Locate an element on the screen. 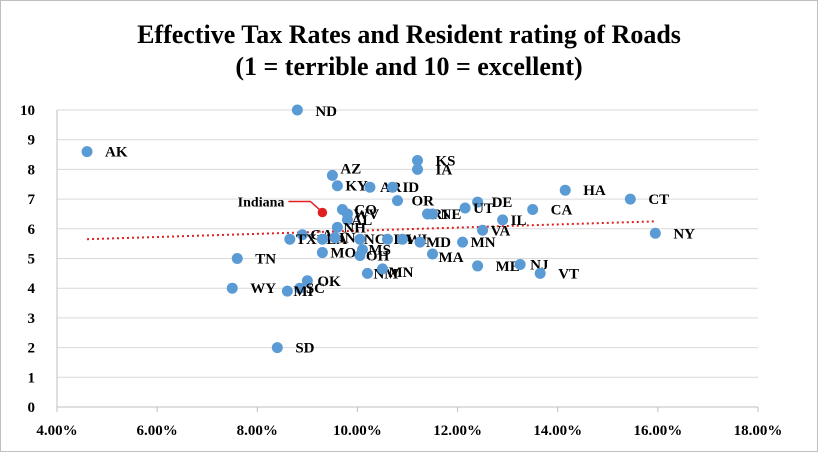 This screenshot has height=452, width=818. point-label: OK is located at coordinates (329, 282).